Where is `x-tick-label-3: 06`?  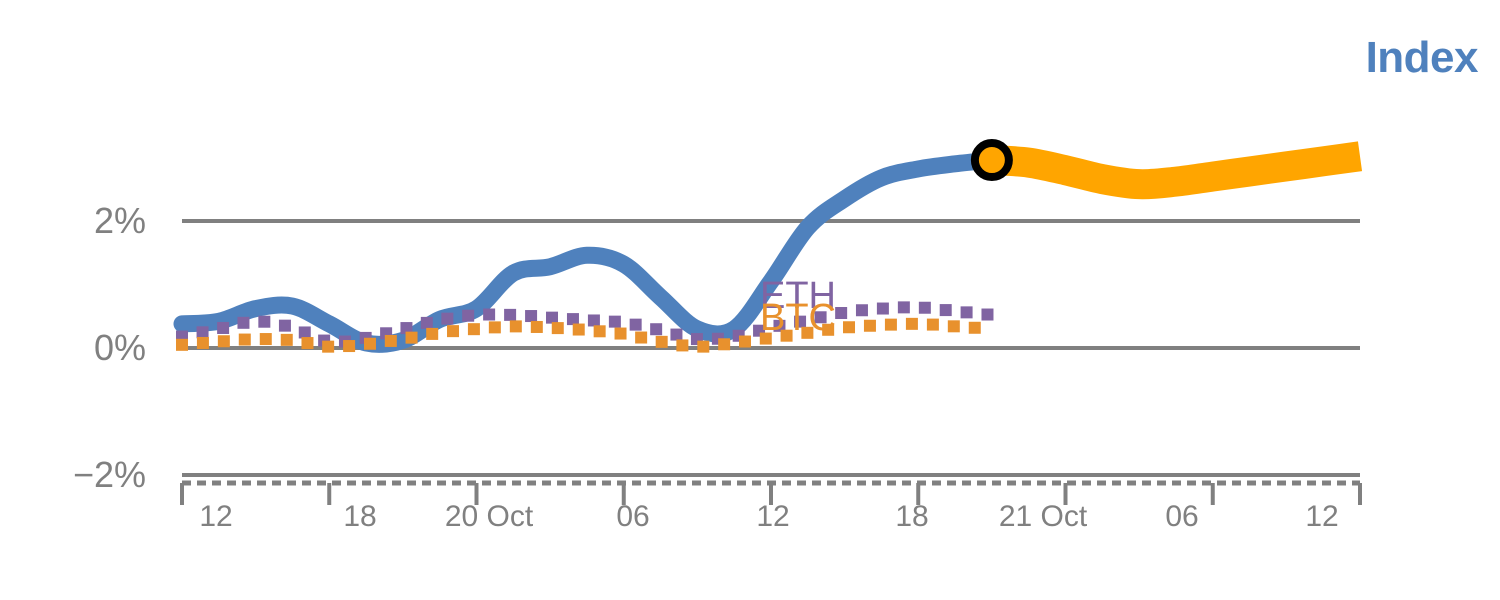 x-tick-label-3: 06 is located at coordinates (633, 516).